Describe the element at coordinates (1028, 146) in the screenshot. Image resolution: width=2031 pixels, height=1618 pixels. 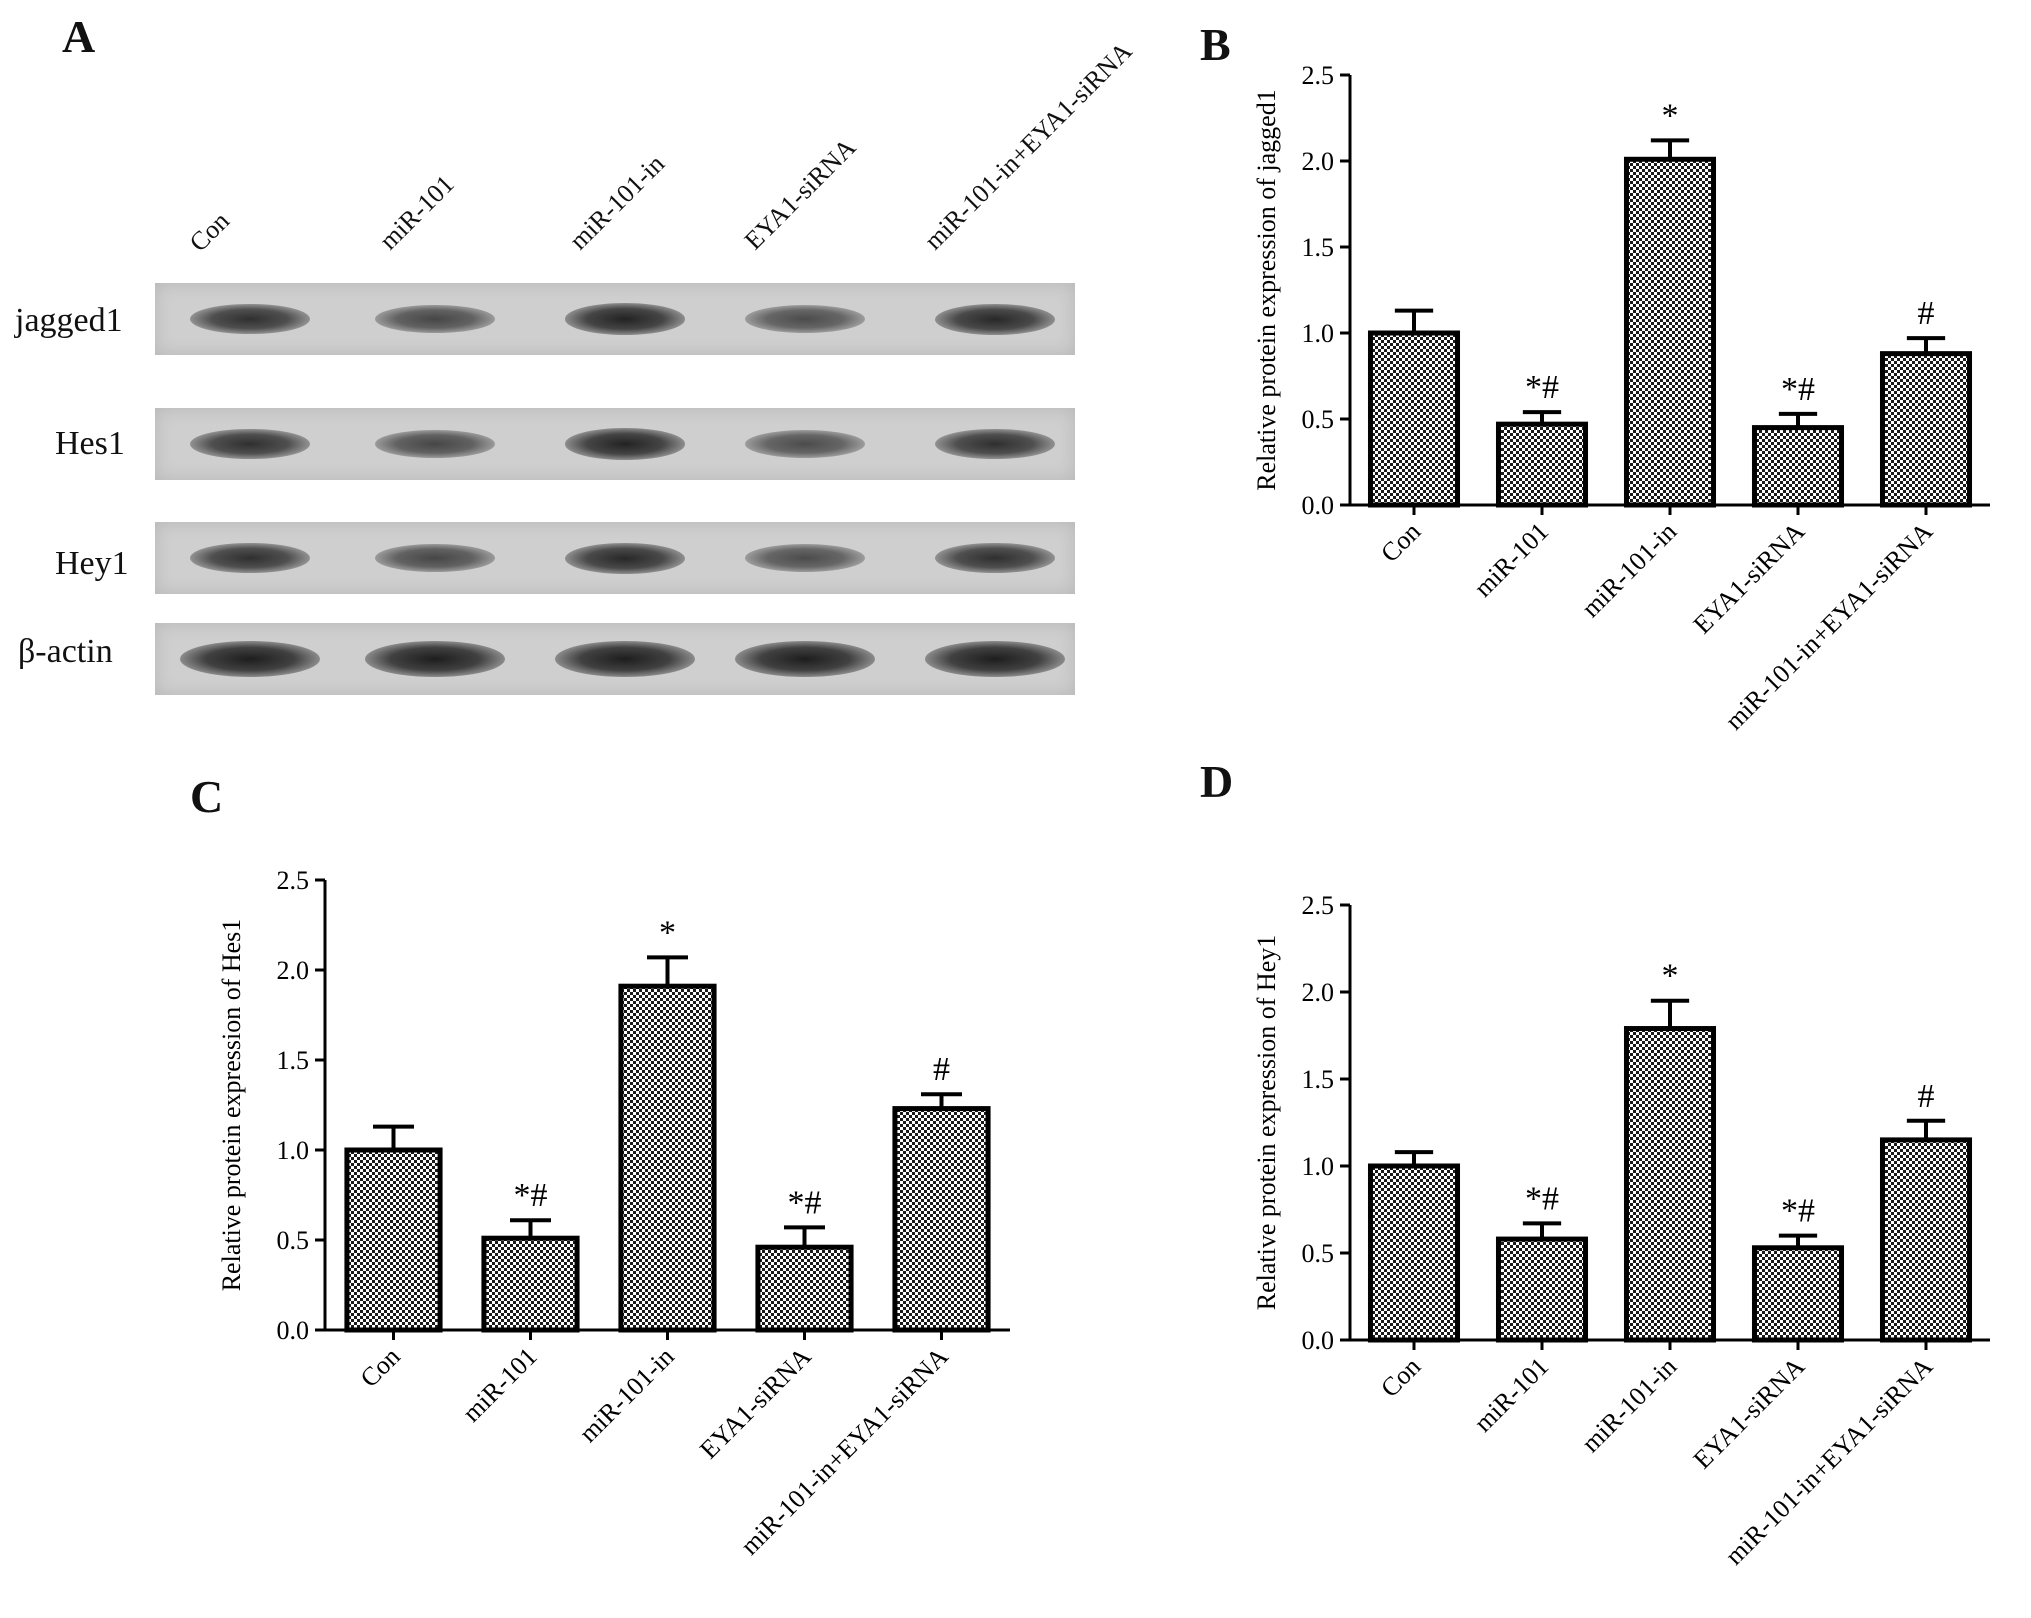
I see `lane-label-combo: miR-101-in+EYA1-siRNA` at that location.